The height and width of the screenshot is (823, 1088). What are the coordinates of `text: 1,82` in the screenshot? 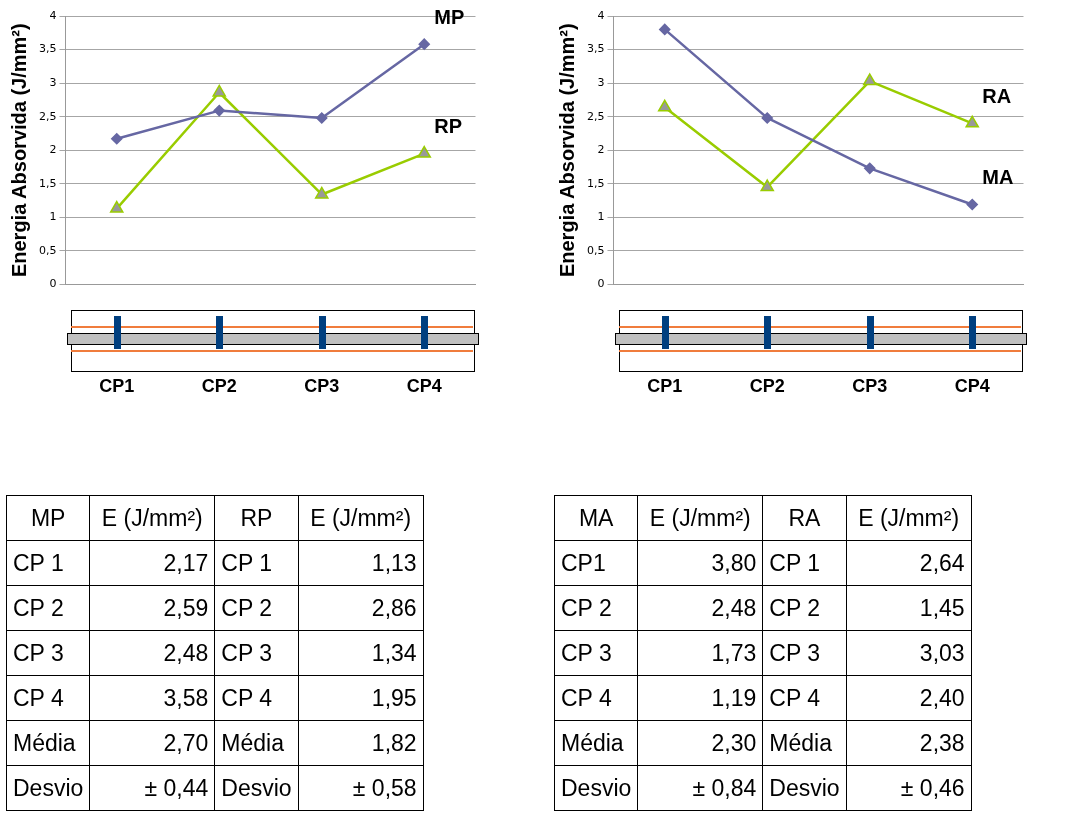 It's located at (361, 743).